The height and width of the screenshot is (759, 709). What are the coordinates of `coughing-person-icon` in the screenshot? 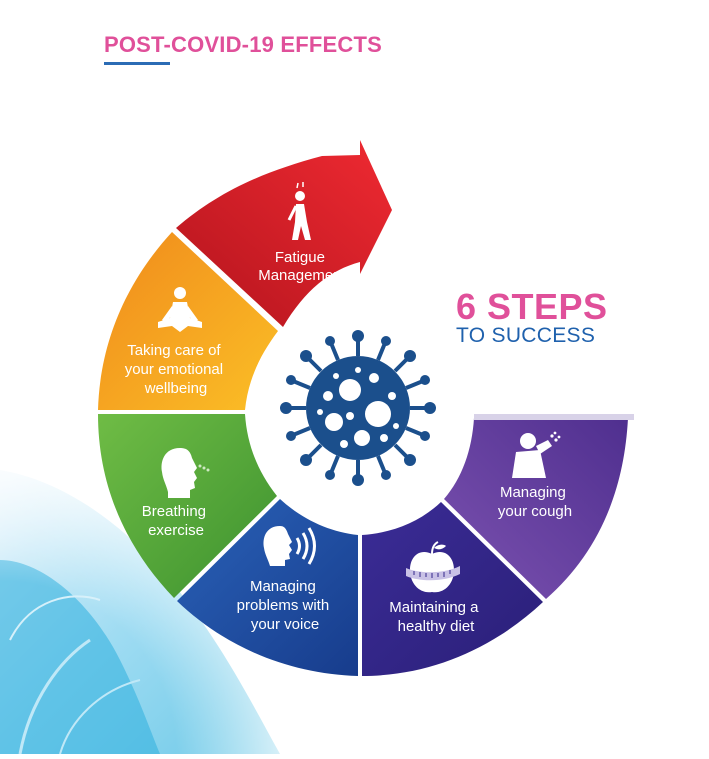 It's located at (536, 454).